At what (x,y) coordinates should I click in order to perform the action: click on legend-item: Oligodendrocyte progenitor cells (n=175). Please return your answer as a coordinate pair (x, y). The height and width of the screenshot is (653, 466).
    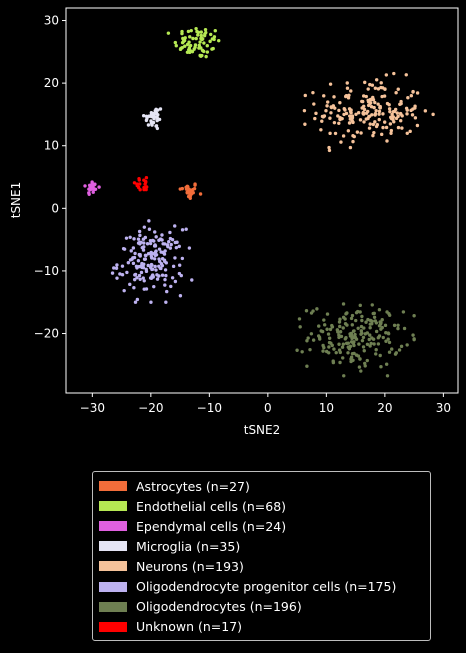
    Looking at the image, I should click on (264, 586).